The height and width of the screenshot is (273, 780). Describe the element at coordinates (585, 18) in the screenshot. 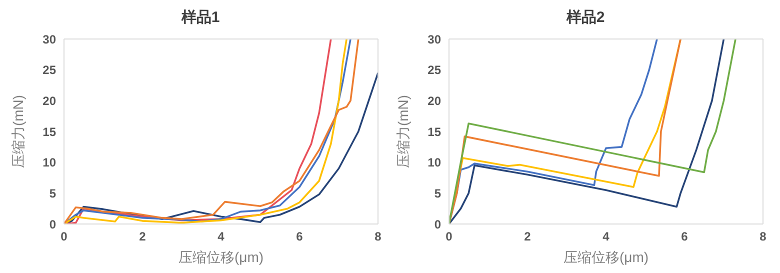

I see `chart-title: 样品2` at that location.